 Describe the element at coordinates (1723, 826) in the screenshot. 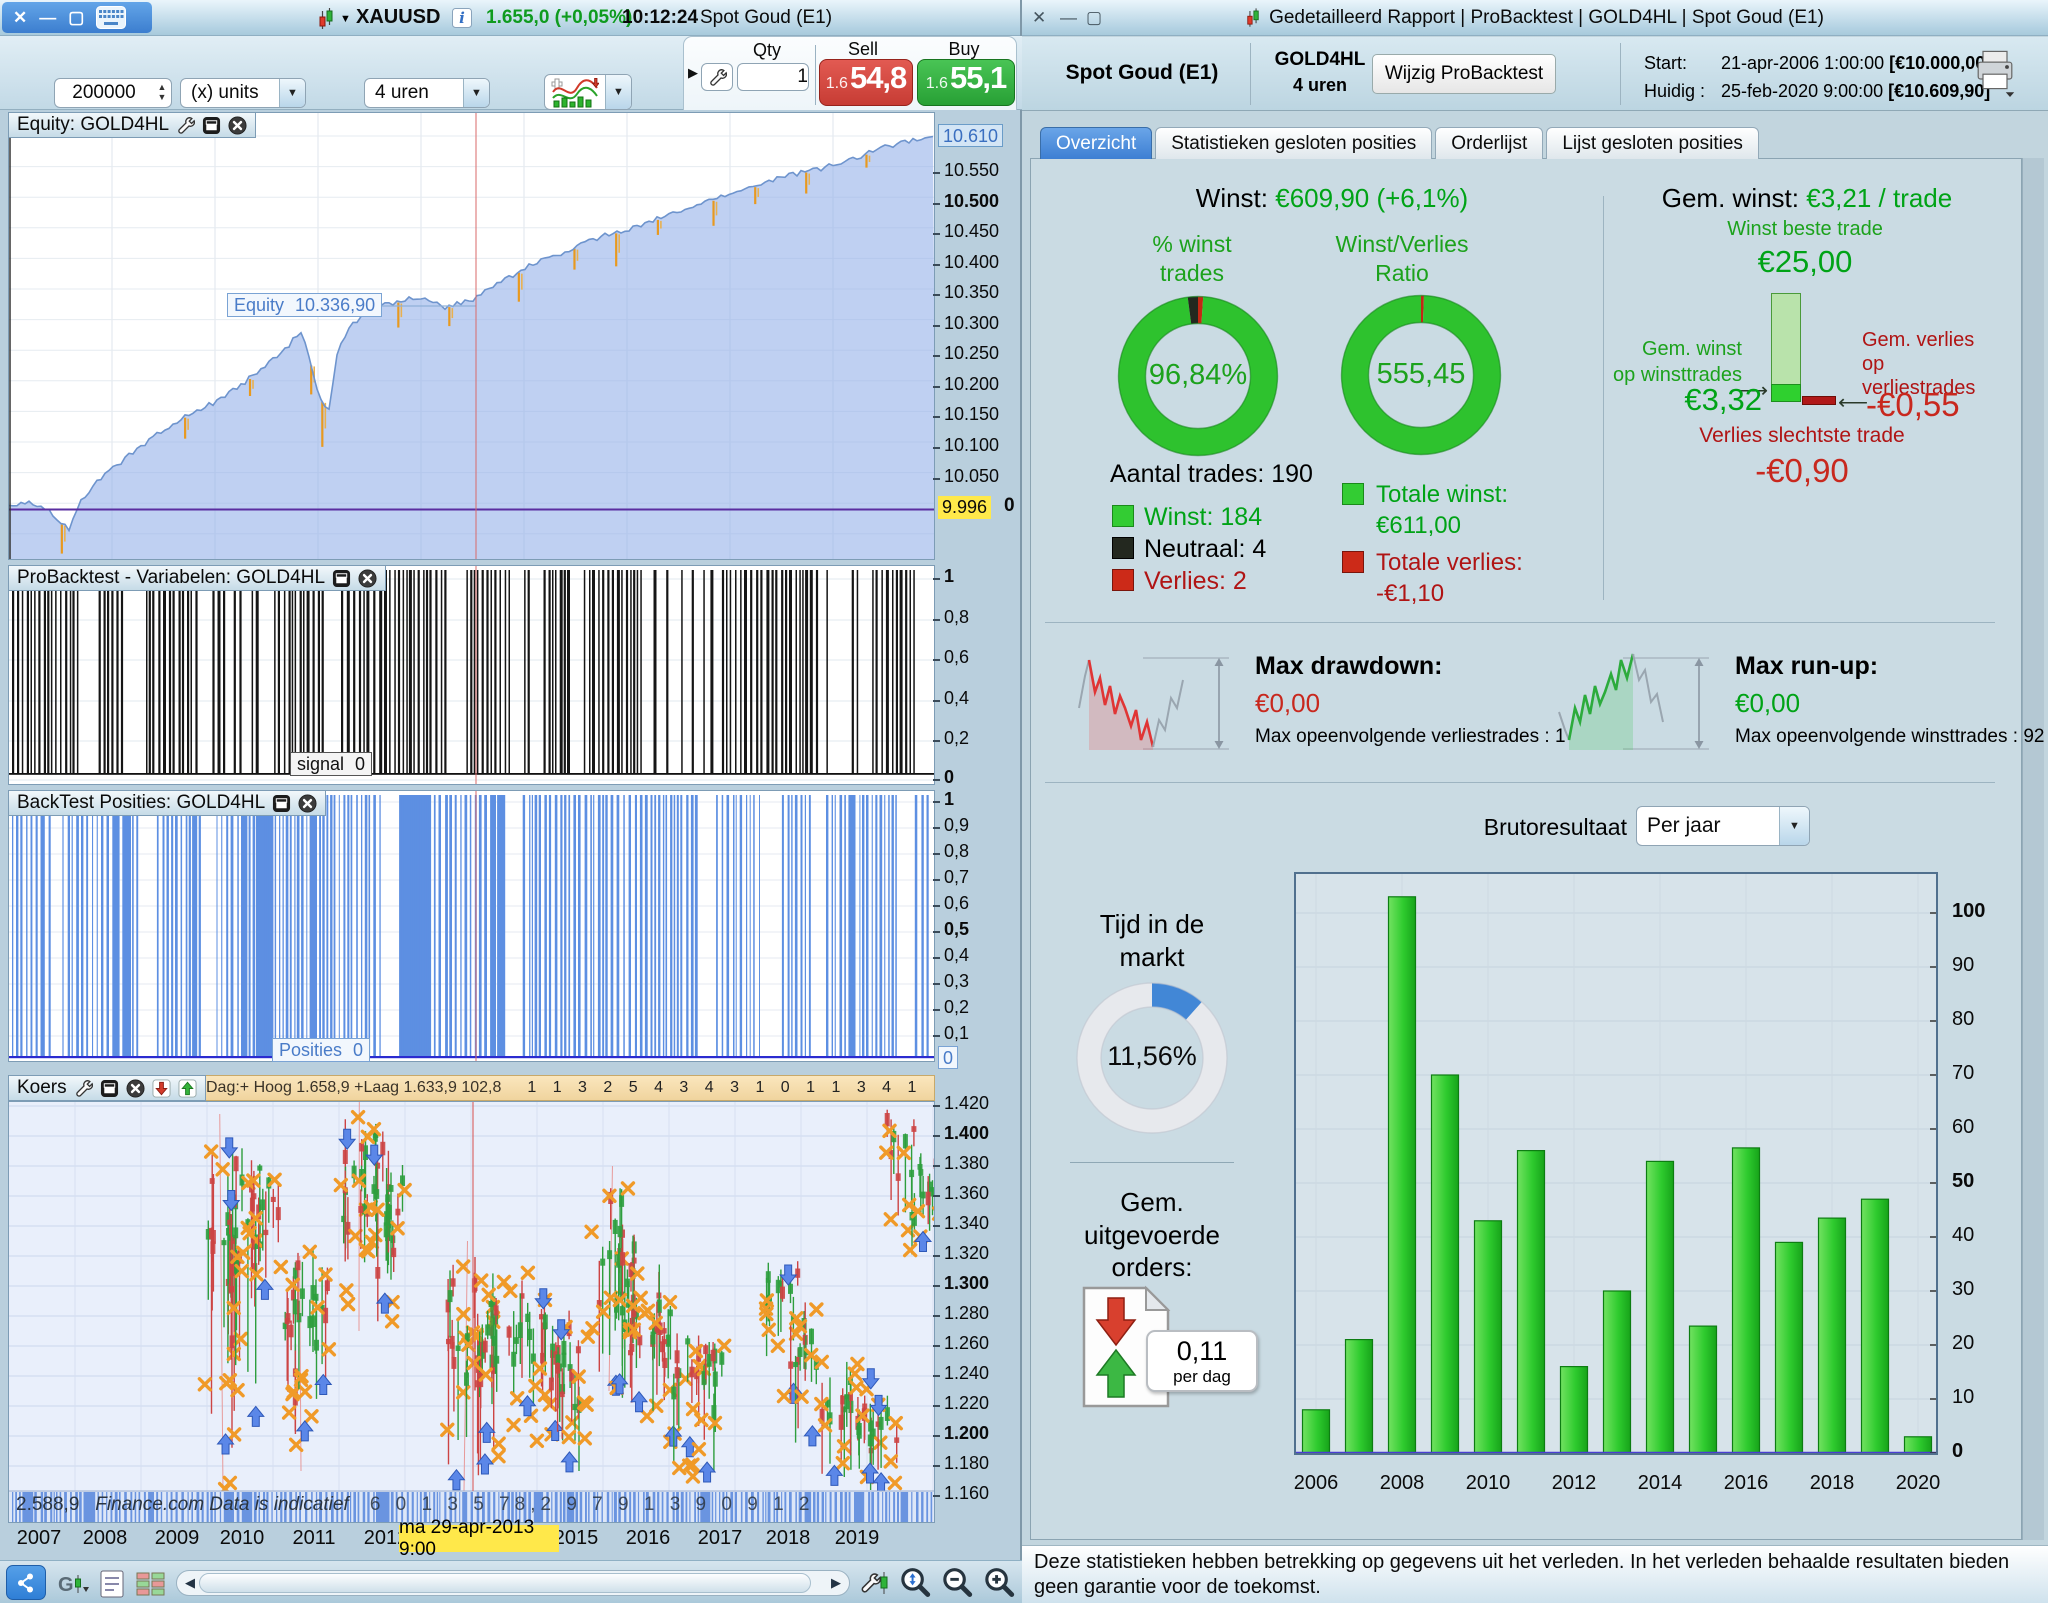

I see `gross-period-dropdown: Per jaar ▼` at that location.